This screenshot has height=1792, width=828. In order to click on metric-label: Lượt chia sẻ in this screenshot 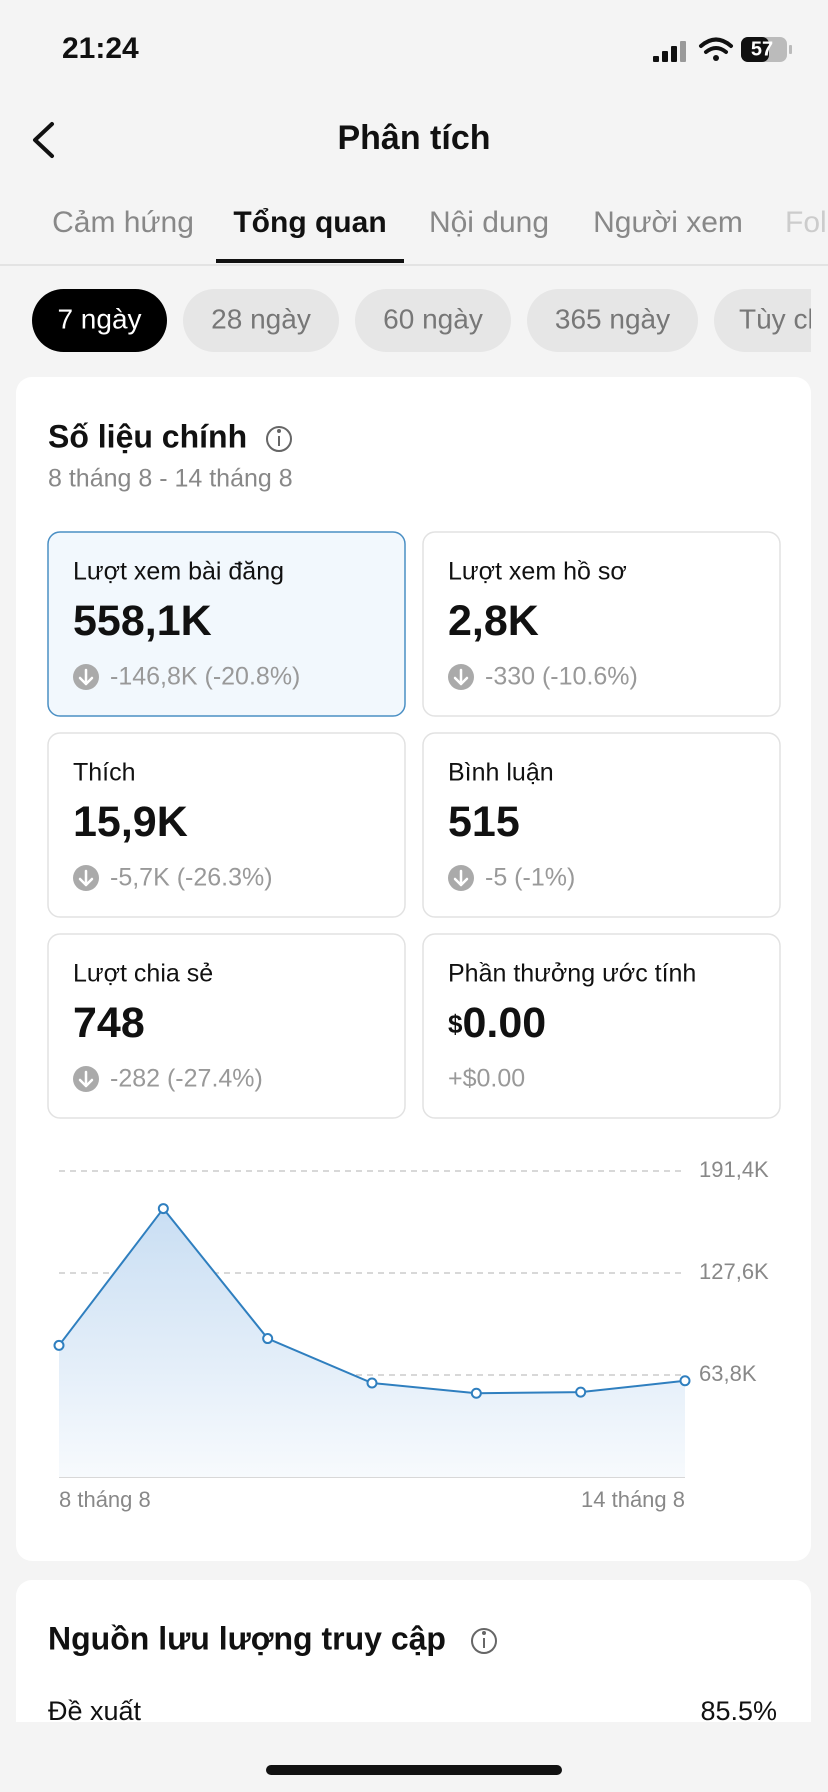, I will do `click(143, 974)`.